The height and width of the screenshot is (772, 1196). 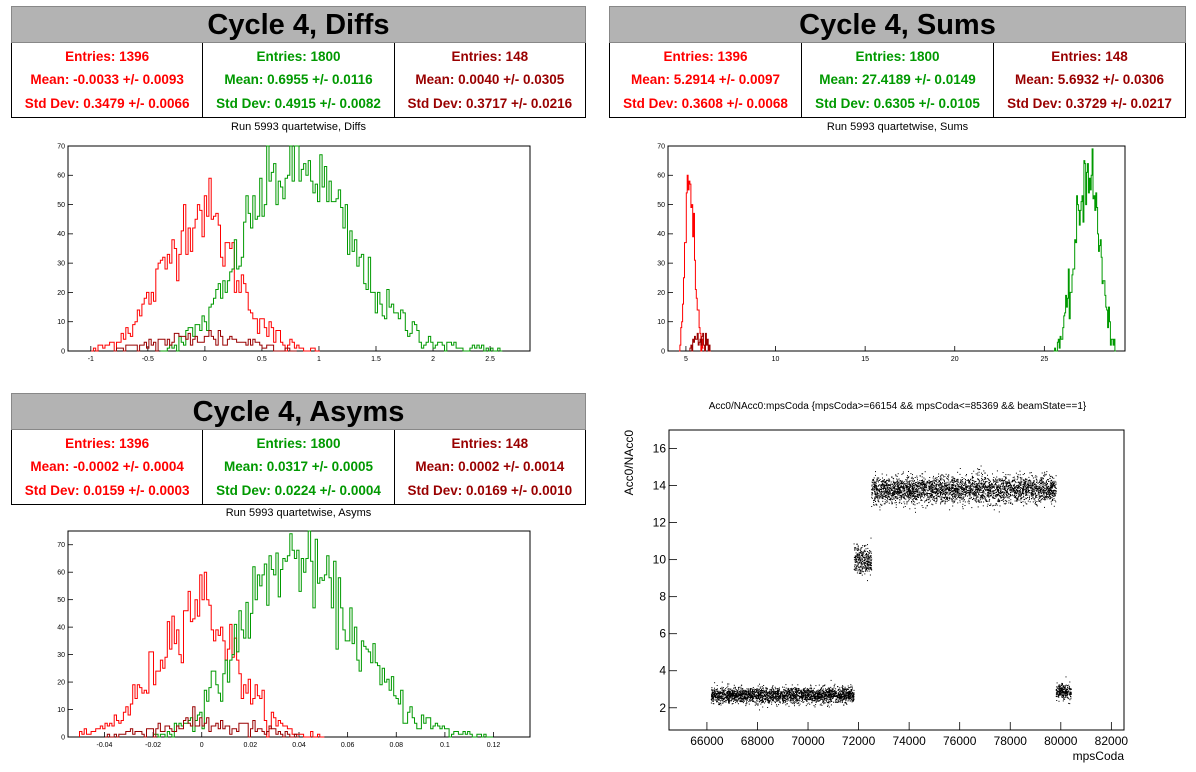 I want to click on y-tick-label: 6, so click(x=662, y=634).